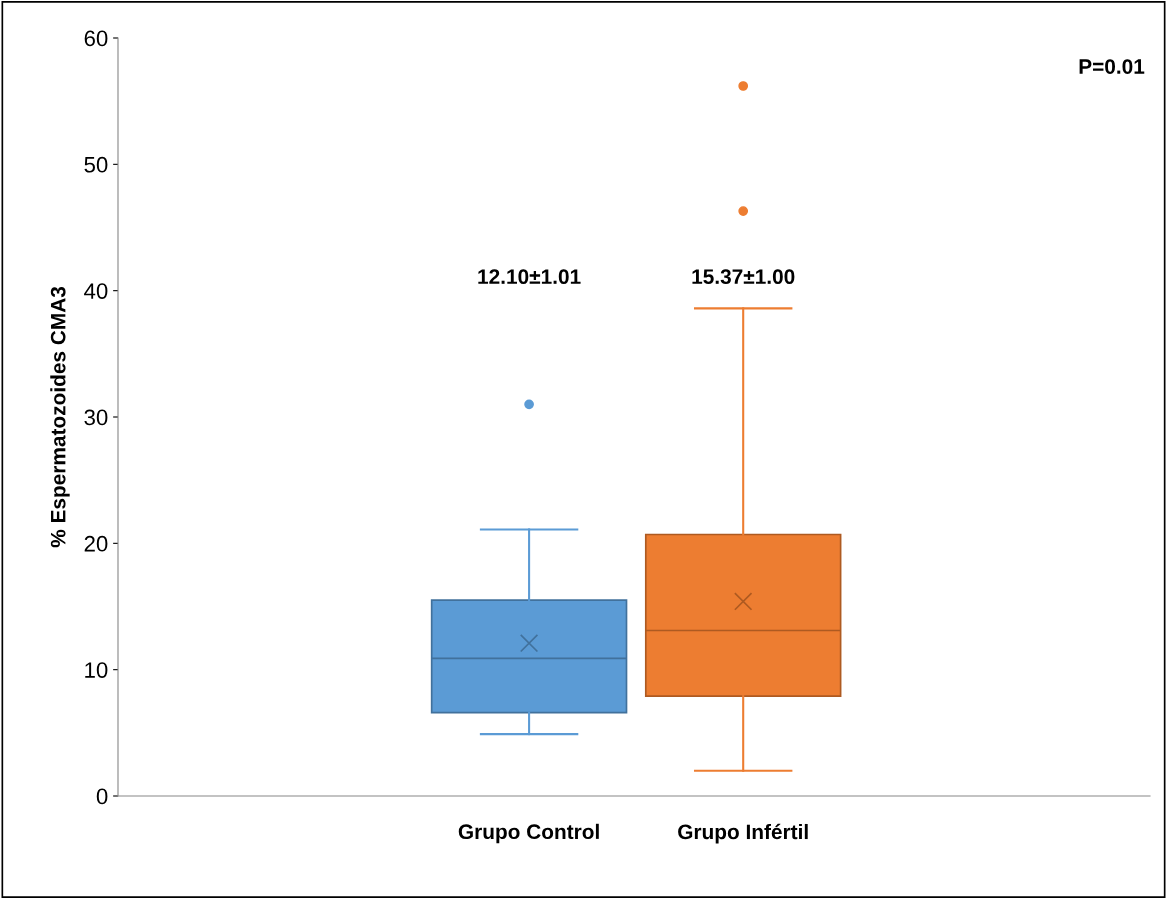 The height and width of the screenshot is (899, 1167). What do you see at coordinates (102, 796) in the screenshot?
I see `y-tick-label: 0` at bounding box center [102, 796].